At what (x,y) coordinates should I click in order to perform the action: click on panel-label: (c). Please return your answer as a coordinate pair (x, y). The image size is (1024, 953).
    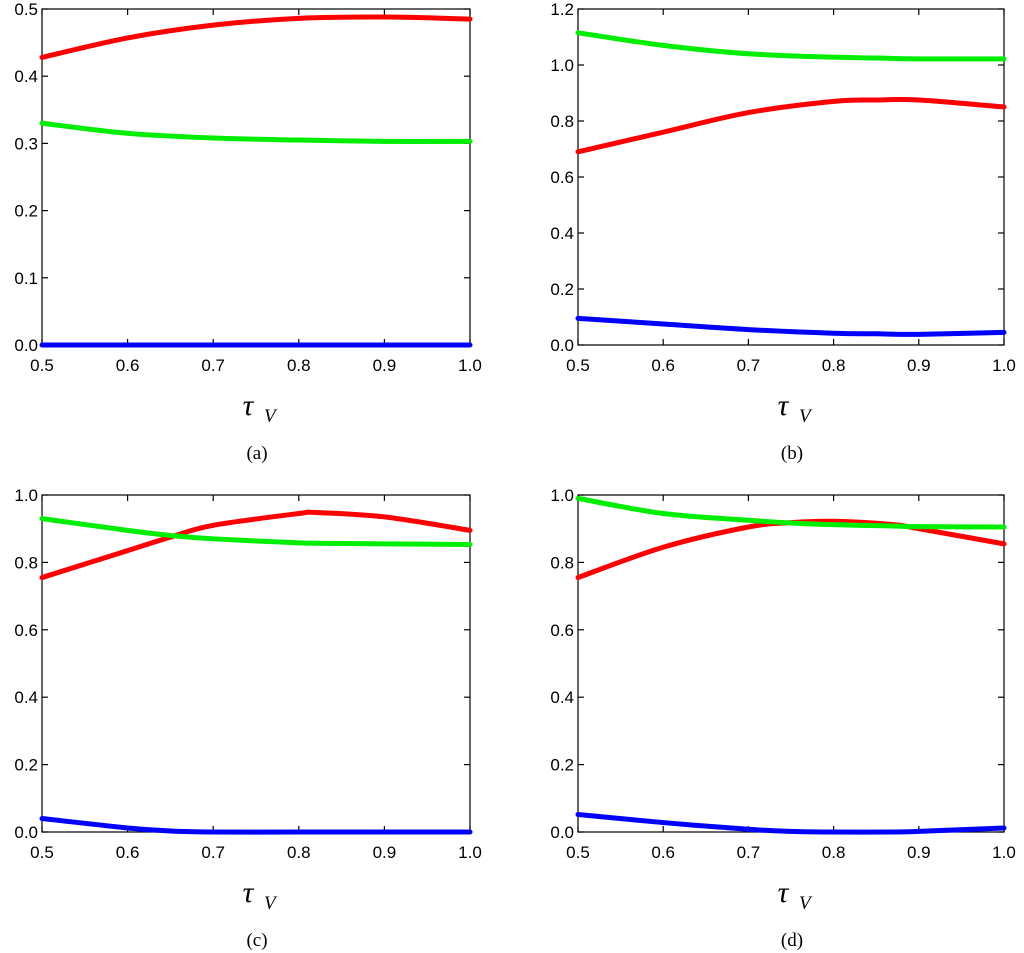
    Looking at the image, I should click on (256, 940).